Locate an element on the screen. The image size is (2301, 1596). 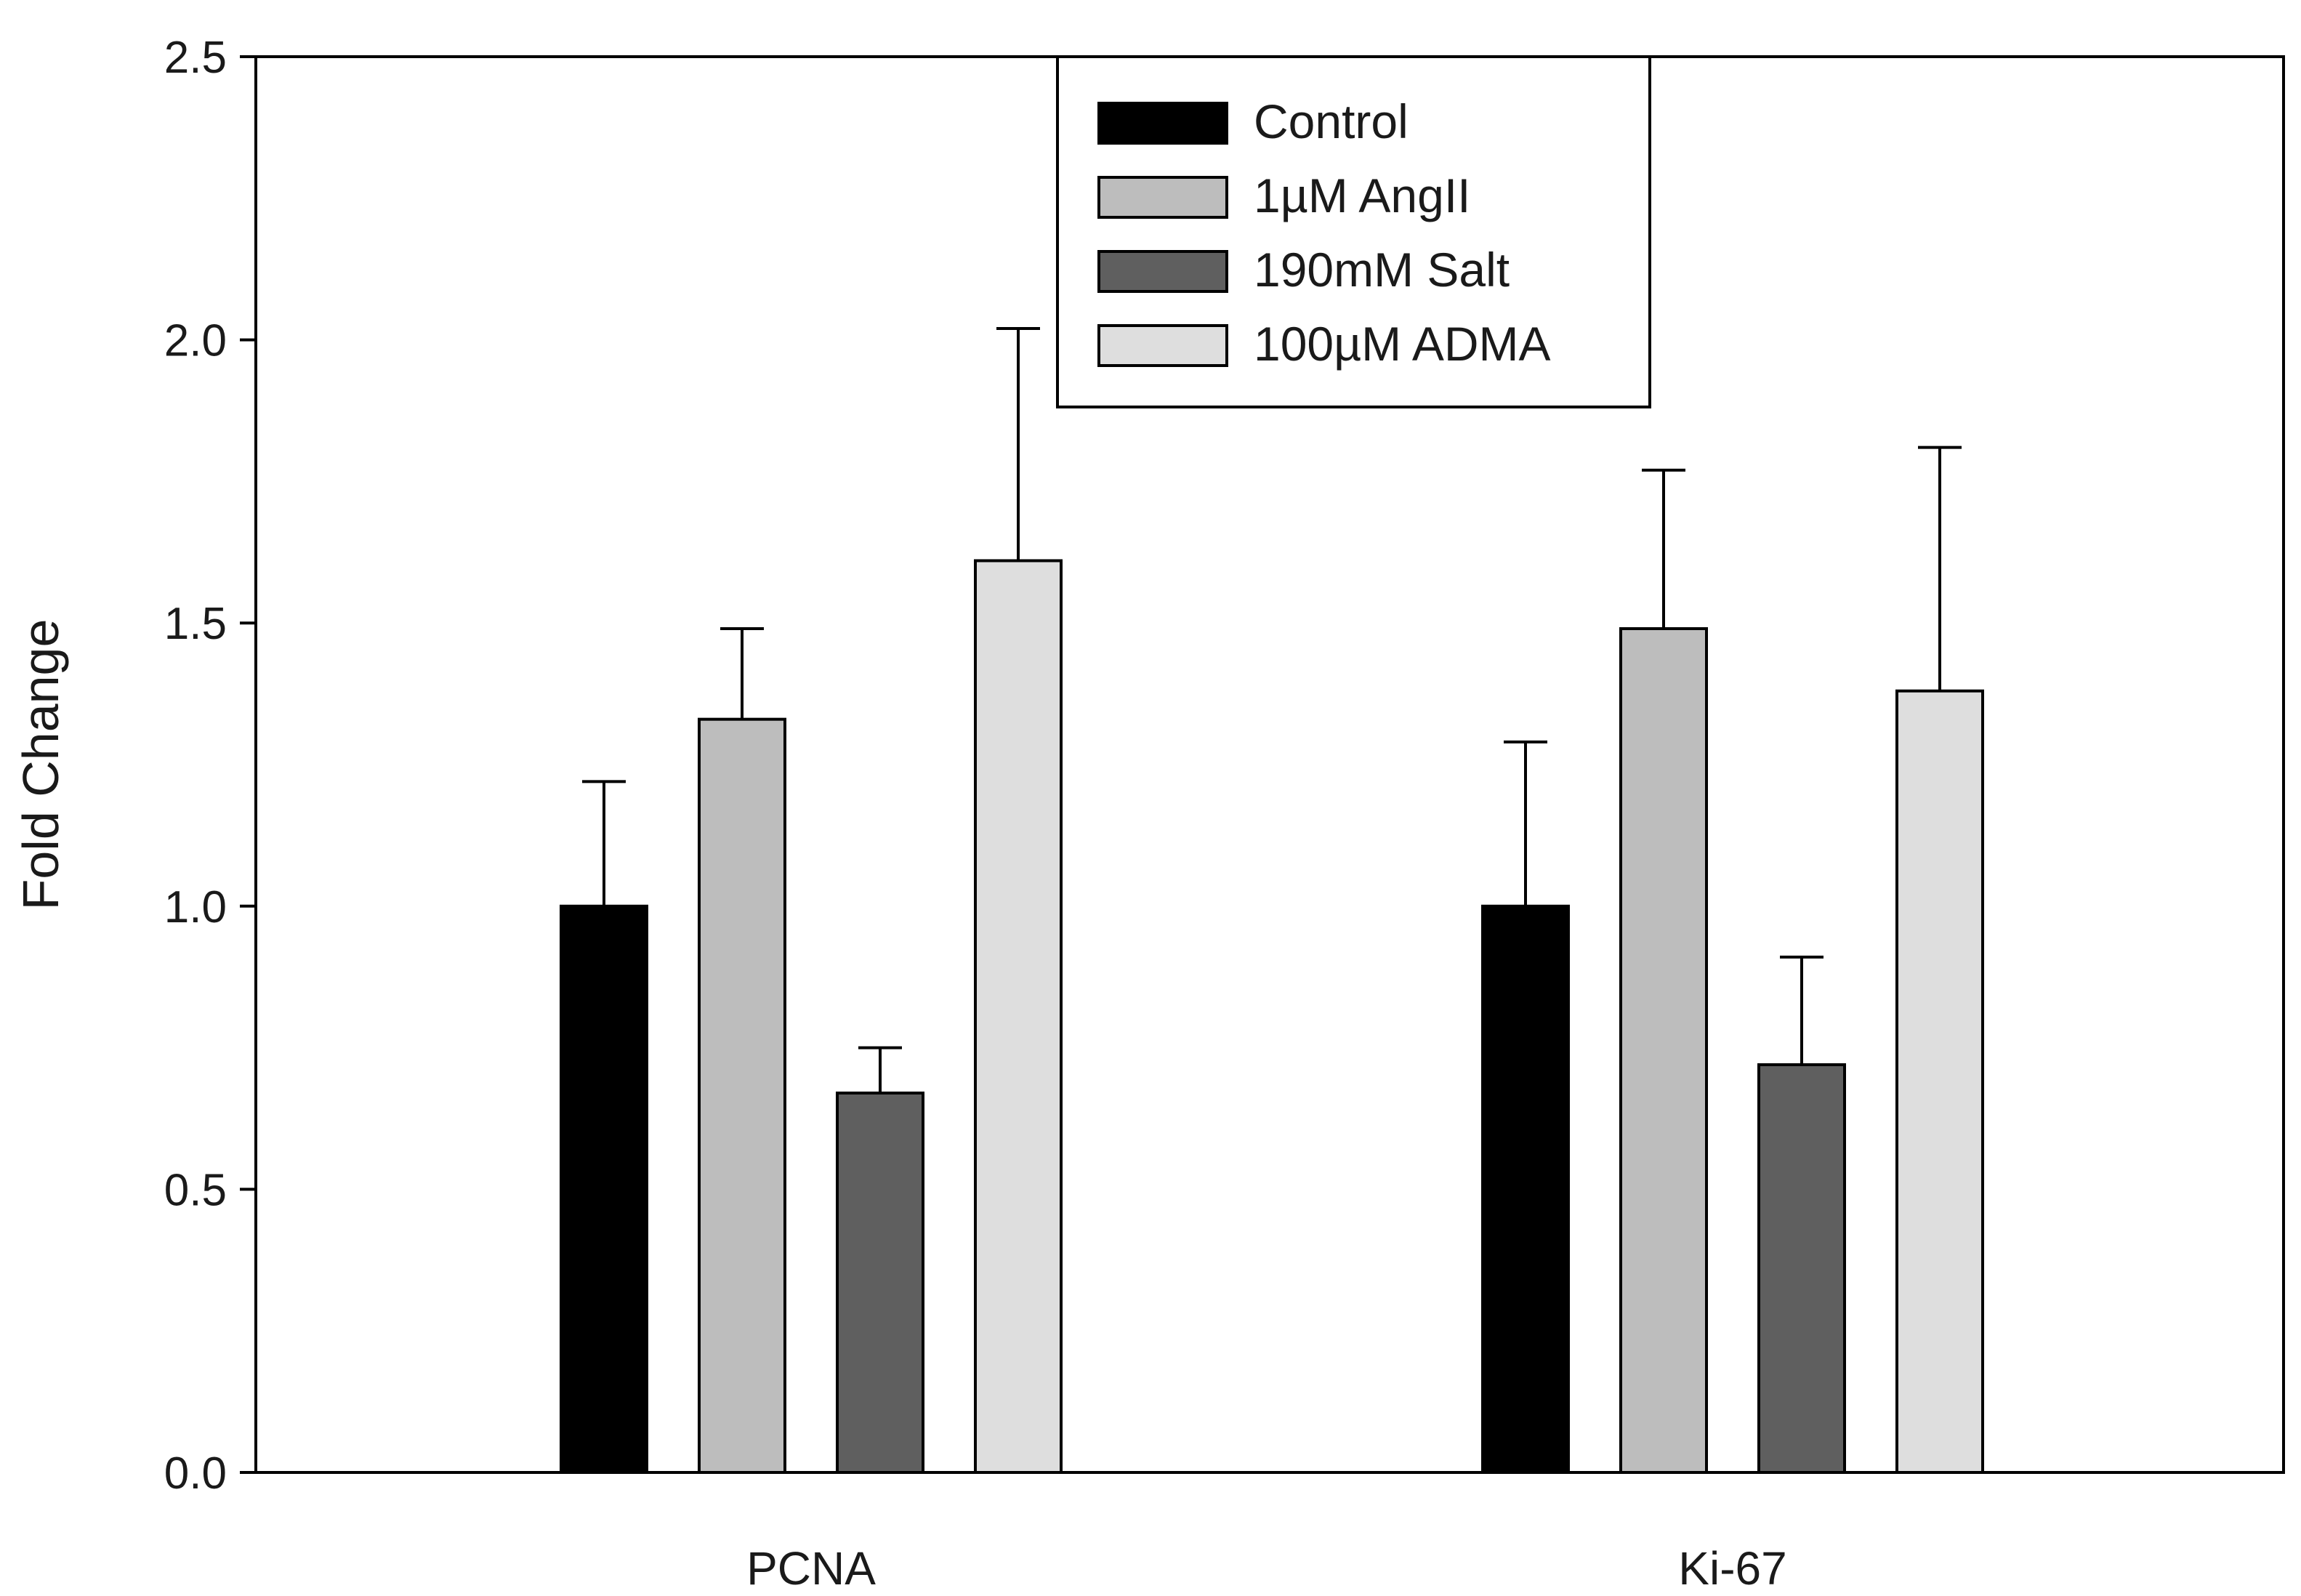
y-tick-label: 0.0 is located at coordinates (195, 1474).